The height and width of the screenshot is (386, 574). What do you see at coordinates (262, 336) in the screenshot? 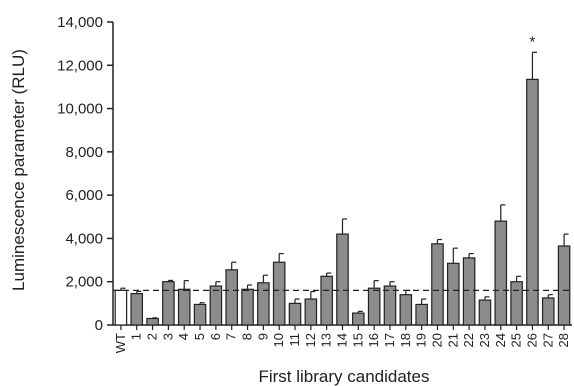
I see `x-tick-label: 9` at bounding box center [262, 336].